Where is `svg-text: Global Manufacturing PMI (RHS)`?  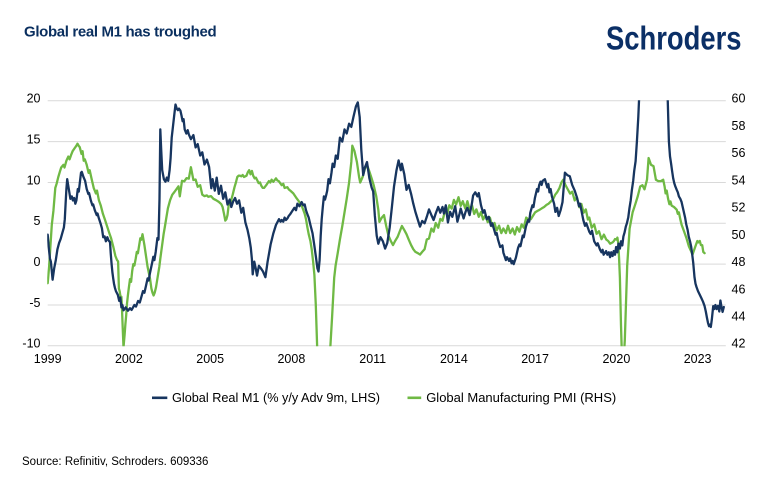 svg-text: Global Manufacturing PMI (RHS) is located at coordinates (521, 397).